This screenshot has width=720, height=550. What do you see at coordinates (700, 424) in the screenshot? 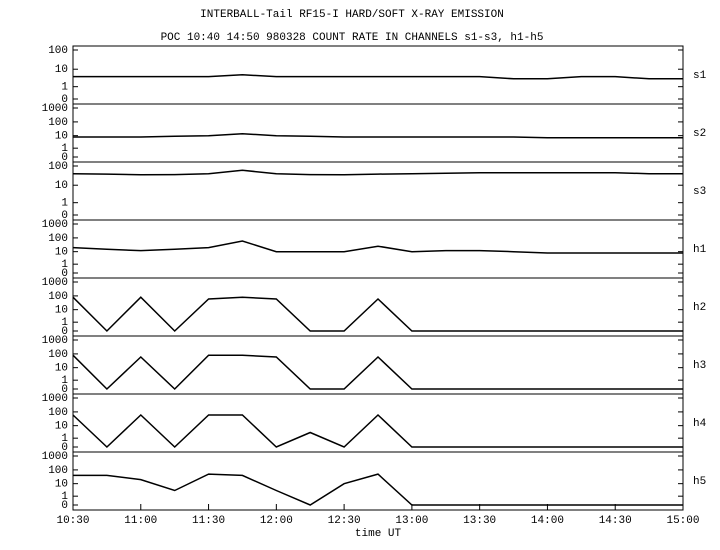
I see `series-label: h4` at bounding box center [700, 424].